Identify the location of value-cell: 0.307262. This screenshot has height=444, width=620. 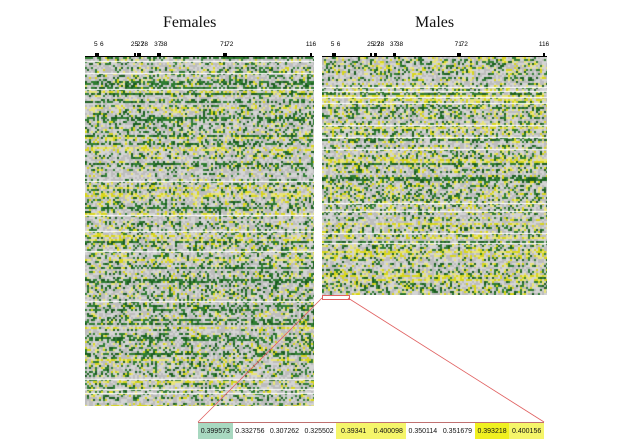
(284, 431).